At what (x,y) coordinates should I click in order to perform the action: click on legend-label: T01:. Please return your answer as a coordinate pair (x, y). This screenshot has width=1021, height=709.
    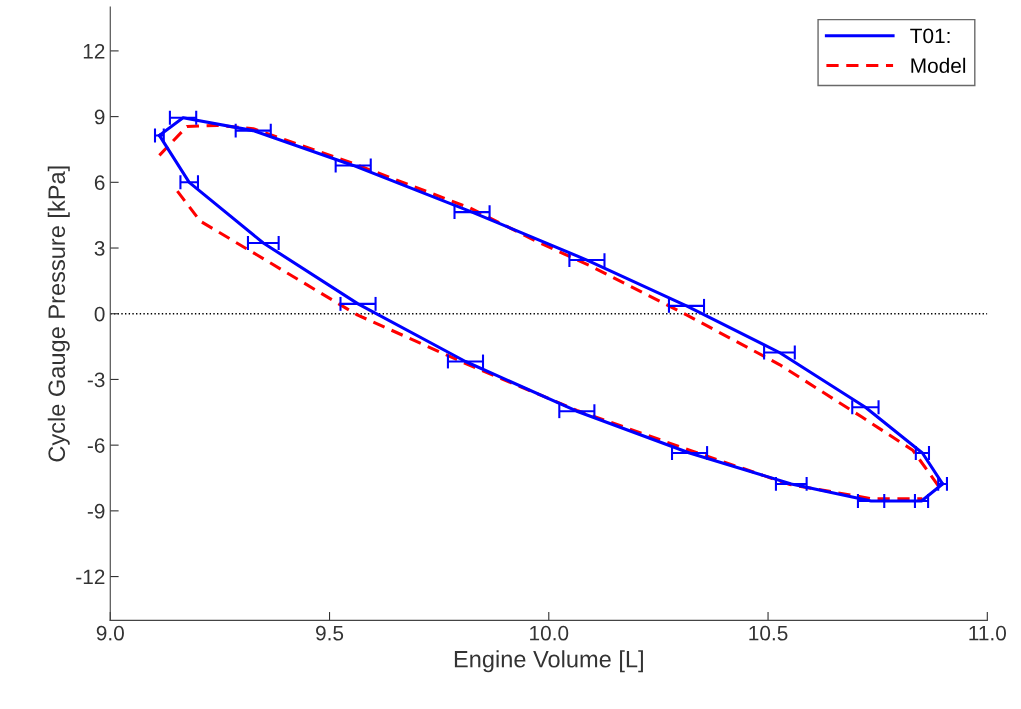
    Looking at the image, I should click on (930, 36).